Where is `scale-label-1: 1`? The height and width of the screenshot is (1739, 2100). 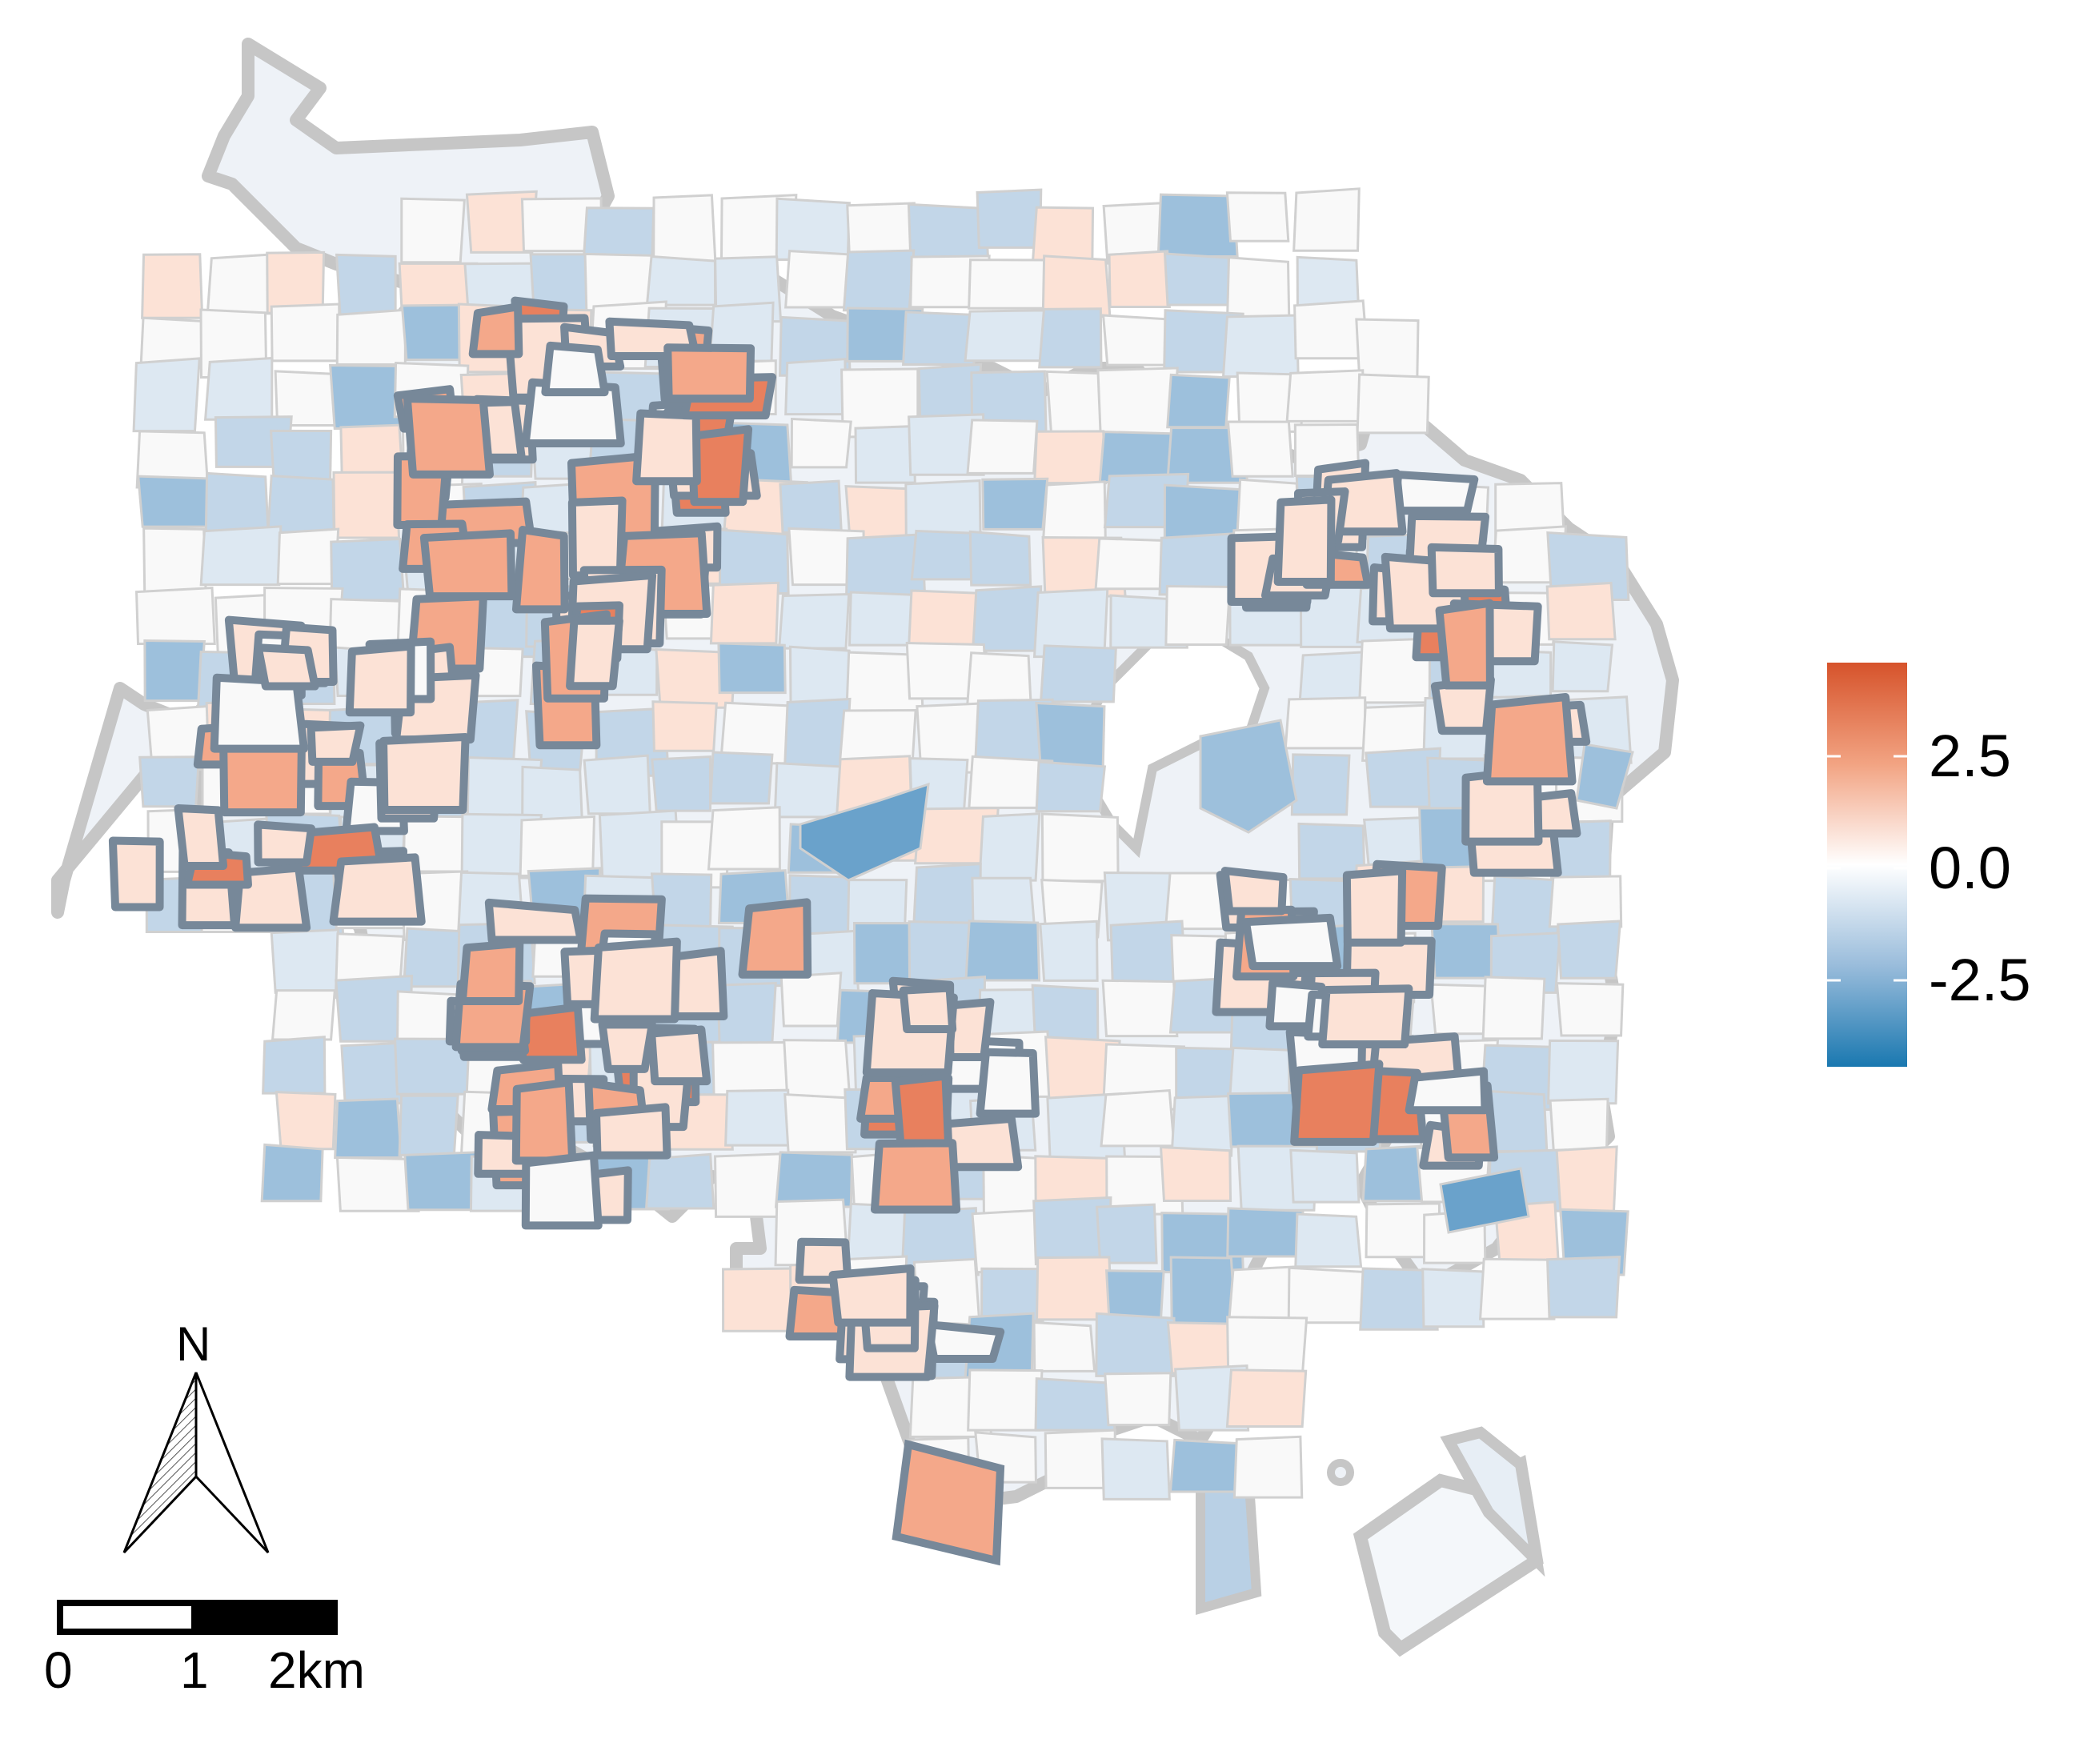
scale-label-1: 1 is located at coordinates (194, 1670).